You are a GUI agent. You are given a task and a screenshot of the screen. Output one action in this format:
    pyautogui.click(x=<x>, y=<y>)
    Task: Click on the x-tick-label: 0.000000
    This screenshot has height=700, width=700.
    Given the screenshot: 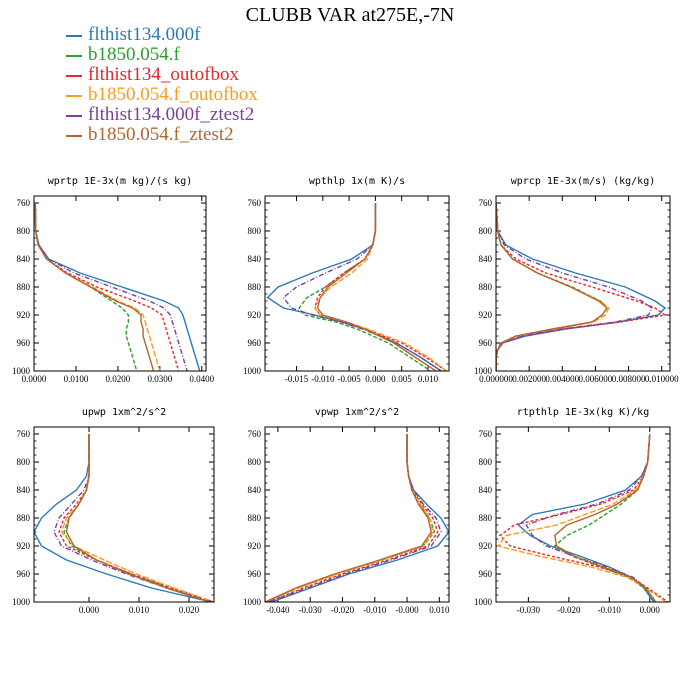 What is the action you would take?
    pyautogui.click(x=496, y=379)
    